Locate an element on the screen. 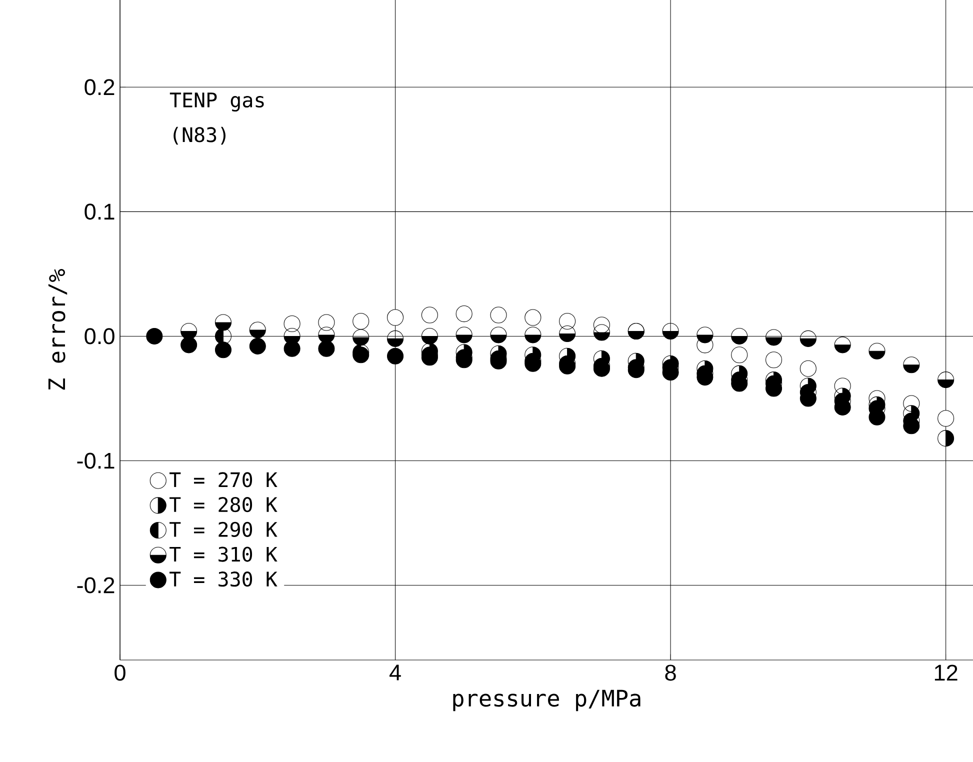 The height and width of the screenshot is (762, 973). x-tick-label: 8 is located at coordinates (670, 672).